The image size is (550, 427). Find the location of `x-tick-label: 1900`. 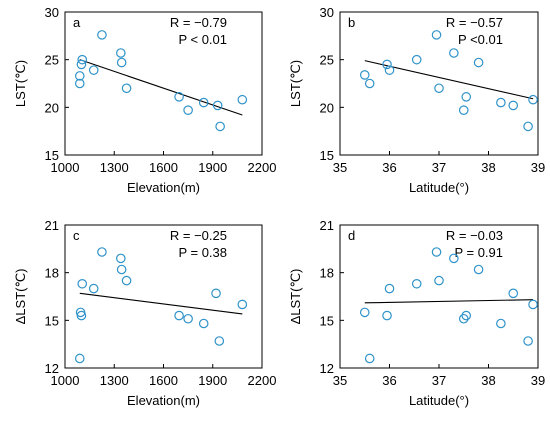

x-tick-label: 1900 is located at coordinates (212, 380).